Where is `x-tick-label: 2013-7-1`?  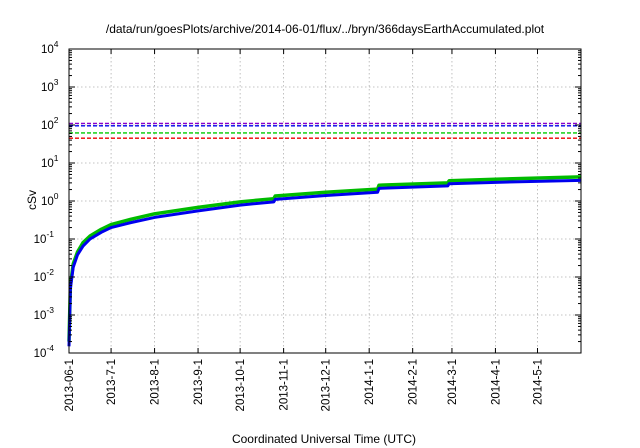 x-tick-label: 2013-7-1 is located at coordinates (112, 382).